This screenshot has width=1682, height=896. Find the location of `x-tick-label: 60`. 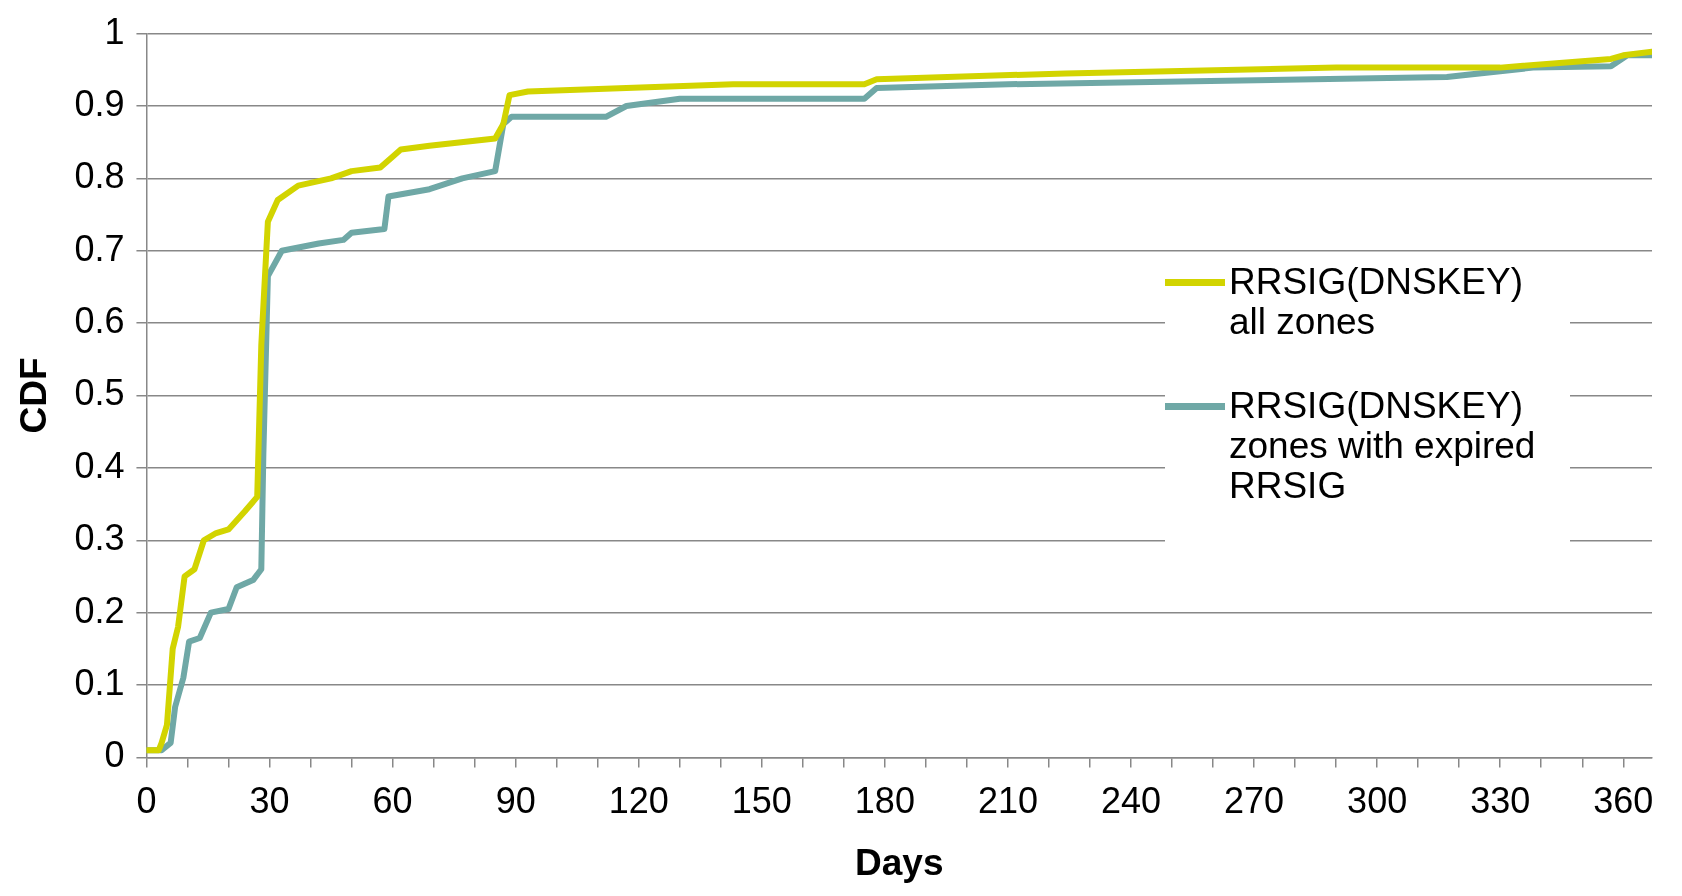

x-tick-label: 60 is located at coordinates (392, 800).